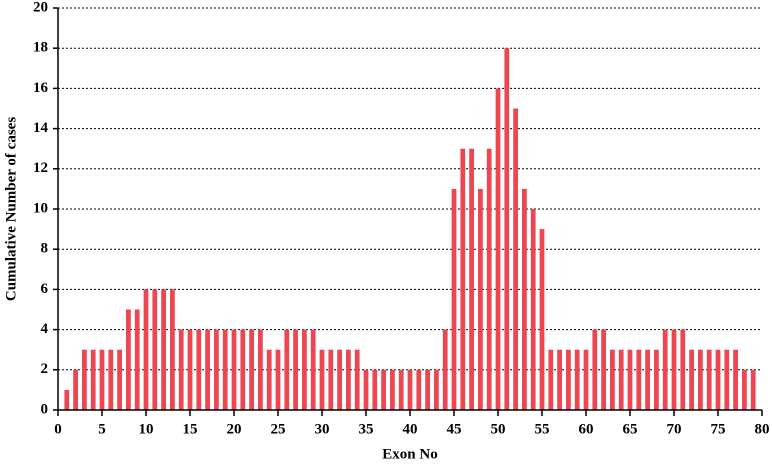 This screenshot has width=772, height=466. I want to click on x-tick-label: 60, so click(586, 429).